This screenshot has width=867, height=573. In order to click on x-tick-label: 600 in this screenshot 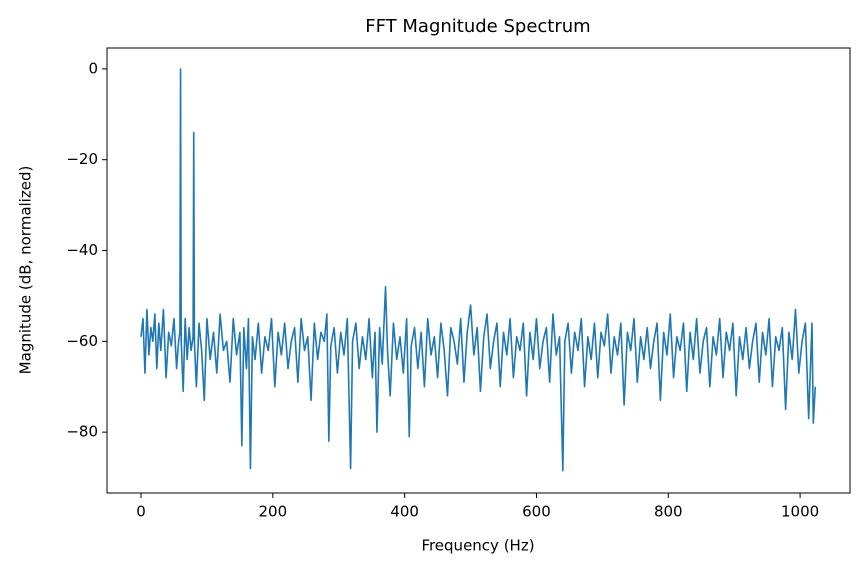, I will do `click(536, 512)`.